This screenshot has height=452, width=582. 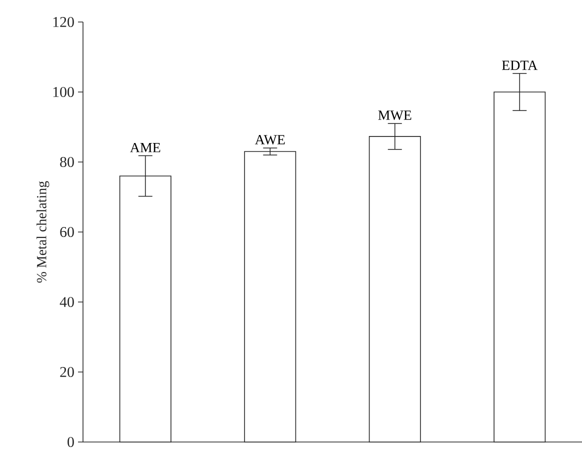 What do you see at coordinates (67, 232) in the screenshot?
I see `y-tick-label: 60` at bounding box center [67, 232].